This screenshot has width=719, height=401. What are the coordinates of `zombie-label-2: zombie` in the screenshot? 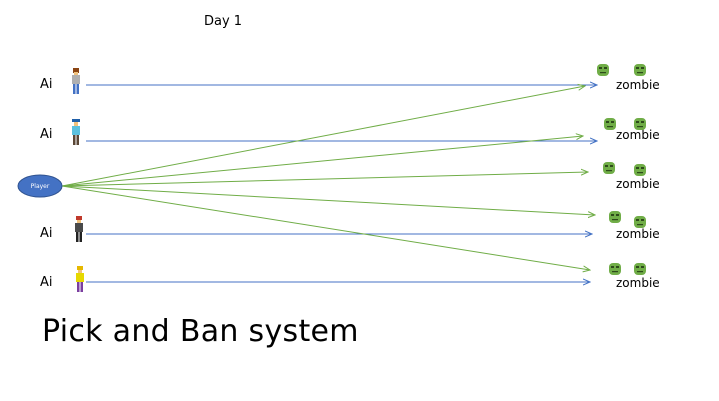 It's located at (638, 135).